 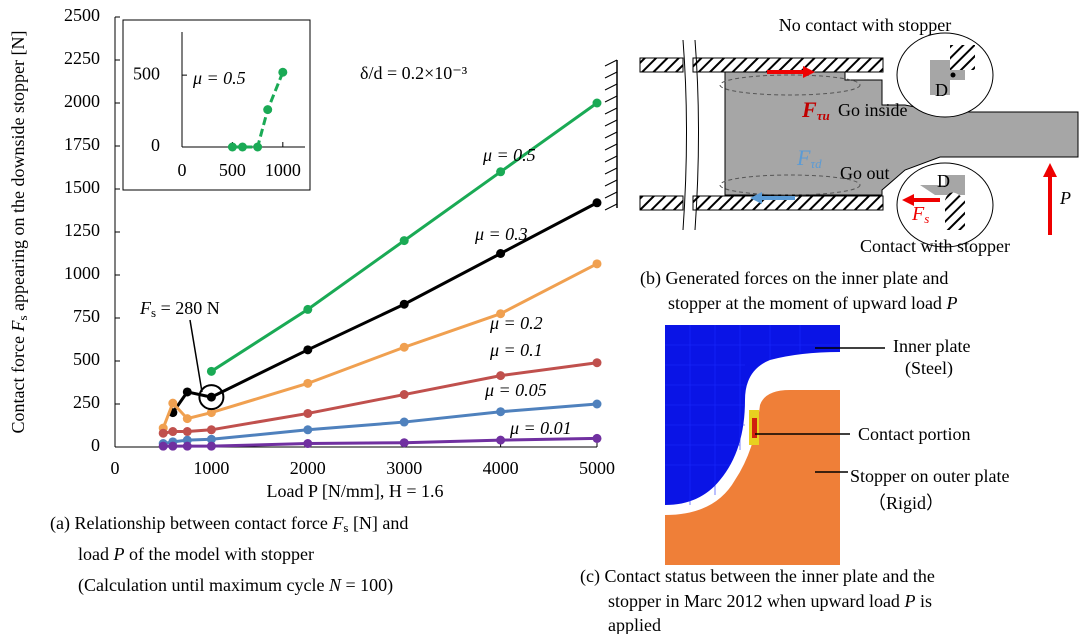 I want to click on label: Inner plate, so click(x=931, y=346).